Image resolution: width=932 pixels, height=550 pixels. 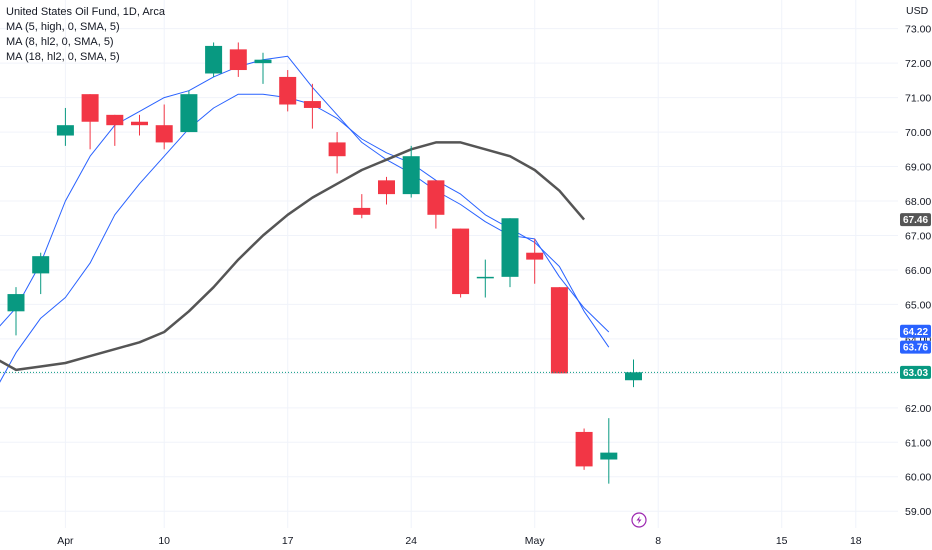 I want to click on y-tick-label: 60.00, so click(x=918, y=478).